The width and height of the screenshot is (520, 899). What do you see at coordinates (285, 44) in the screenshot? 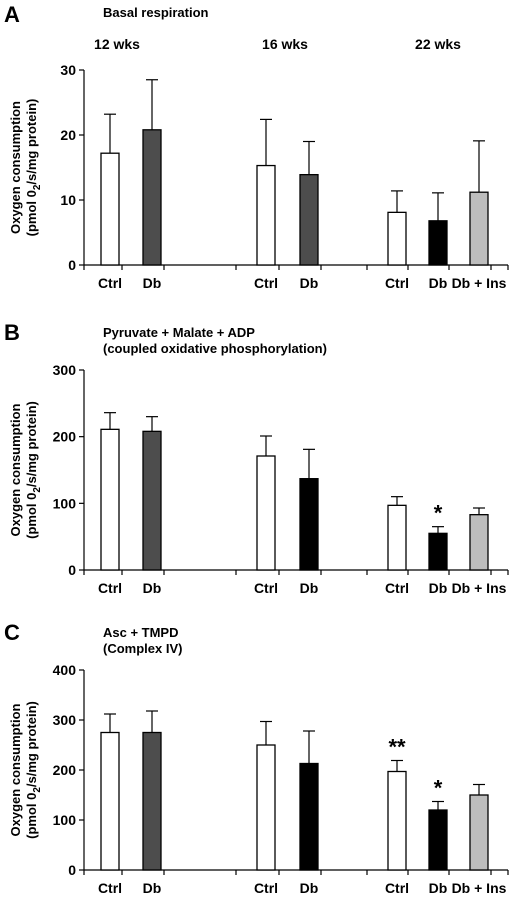
I see `group-label: 16 wks` at bounding box center [285, 44].